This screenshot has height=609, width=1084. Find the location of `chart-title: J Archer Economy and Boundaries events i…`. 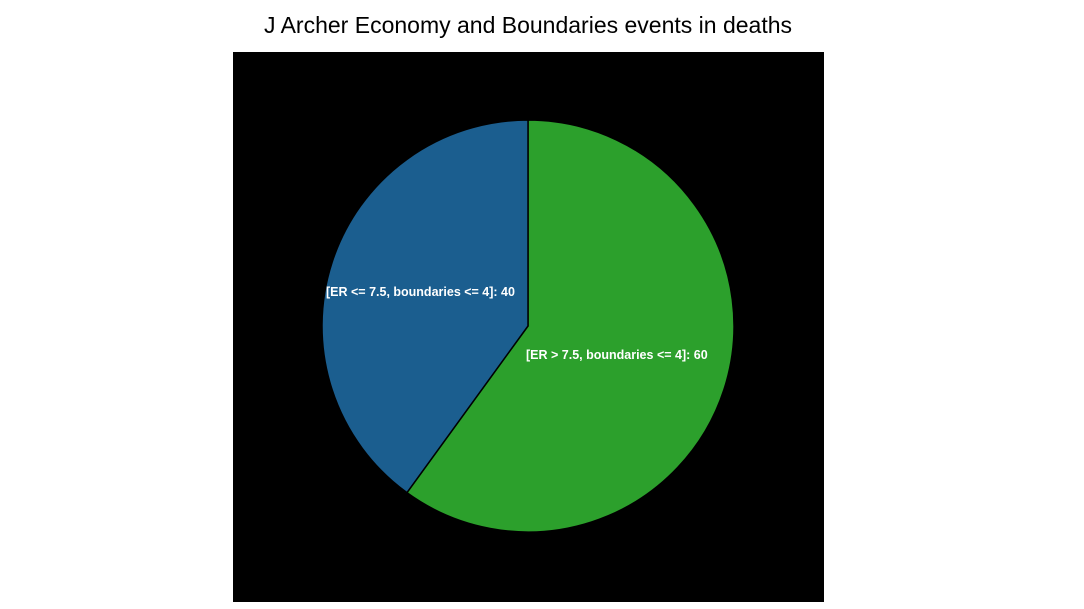

chart-title: J Archer Economy and Boundaries events i… is located at coordinates (528, 25).